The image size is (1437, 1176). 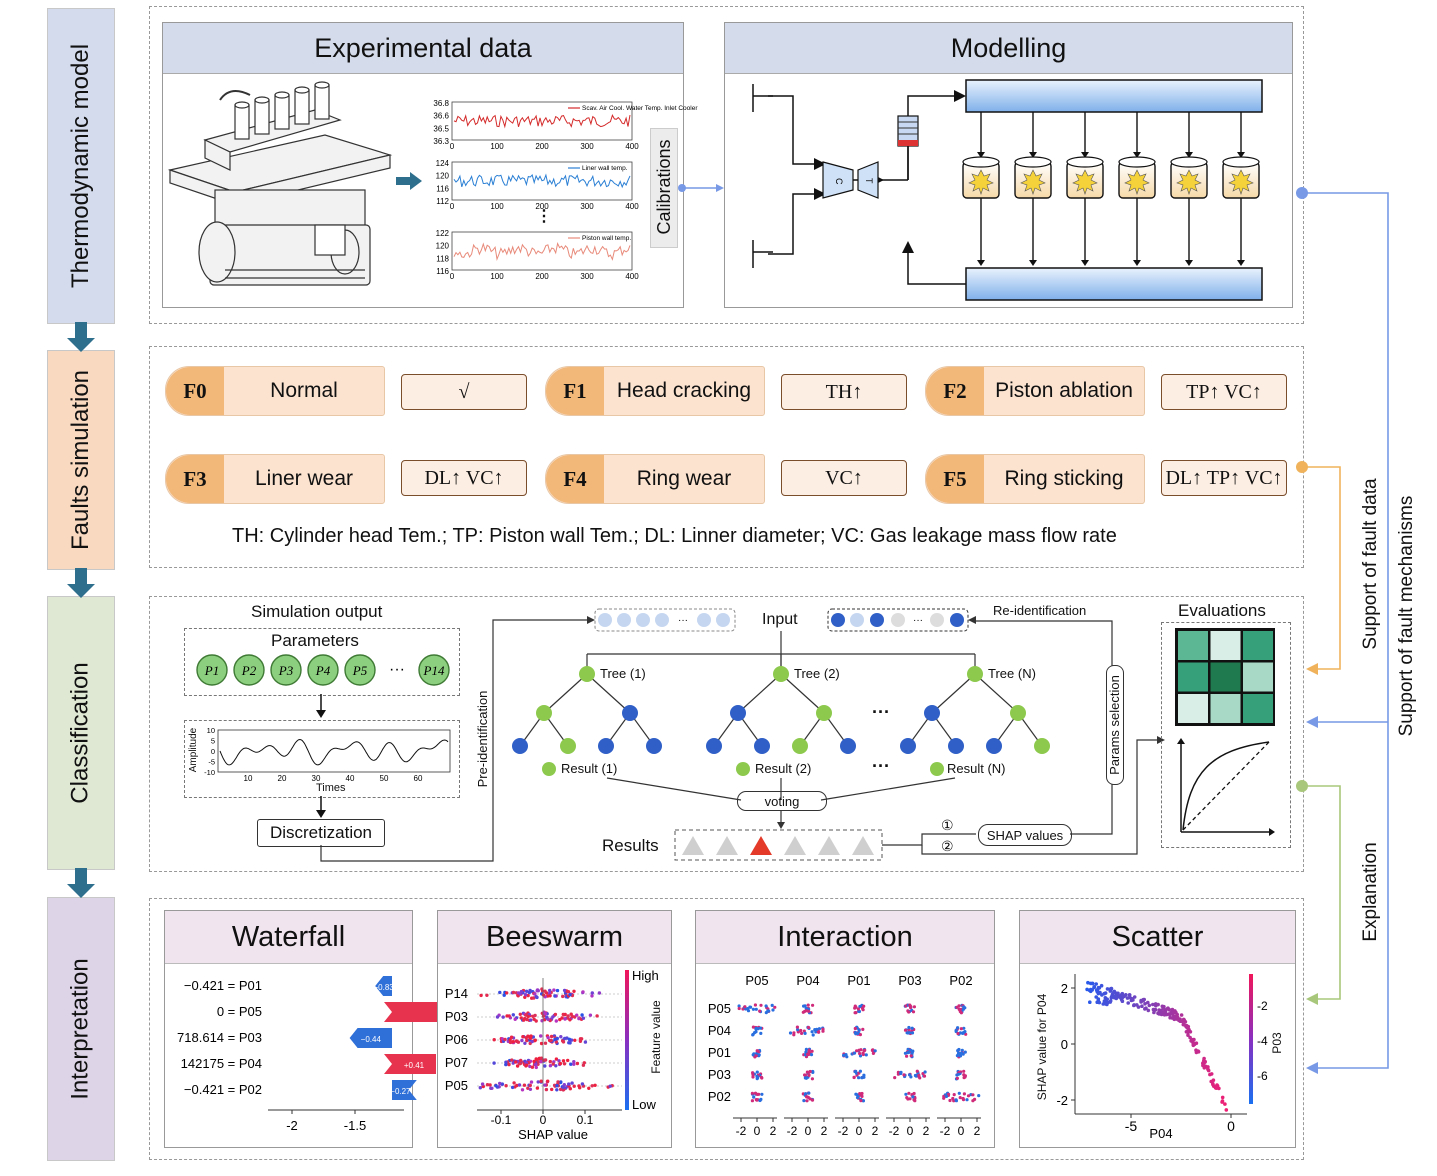 What do you see at coordinates (383, 987) in the screenshot?
I see `waterfall-value: −0.83` at bounding box center [383, 987].